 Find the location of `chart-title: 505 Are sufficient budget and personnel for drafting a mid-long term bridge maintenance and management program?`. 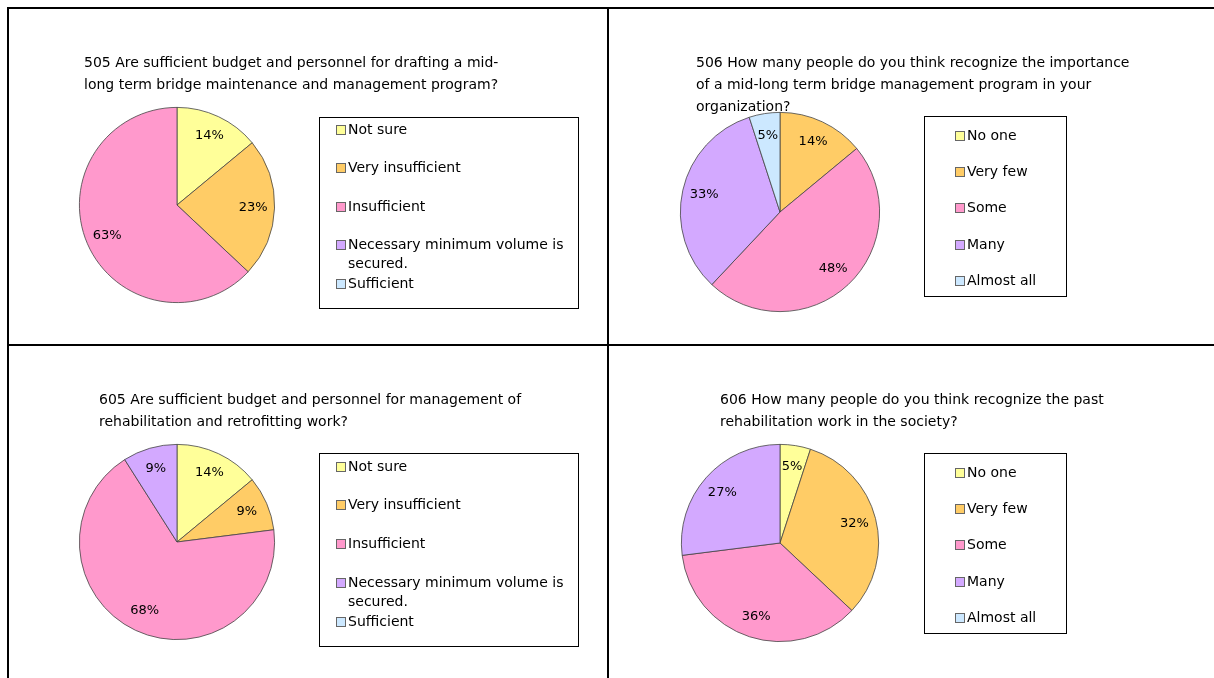

chart-title: 505 Are sufficient budget and personnel for drafting a mid-long term bridge maintenance and management program? is located at coordinates (292, 73).